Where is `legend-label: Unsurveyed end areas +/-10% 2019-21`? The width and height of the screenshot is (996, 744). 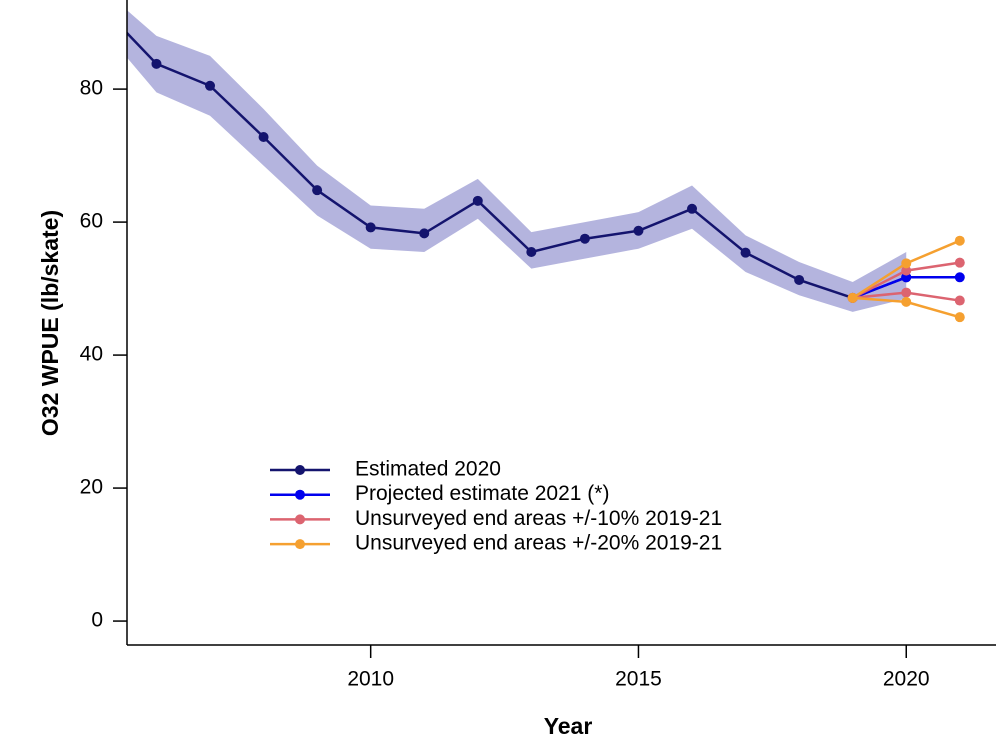
legend-label: Unsurveyed end areas +/-10% 2019-21 is located at coordinates (538, 518).